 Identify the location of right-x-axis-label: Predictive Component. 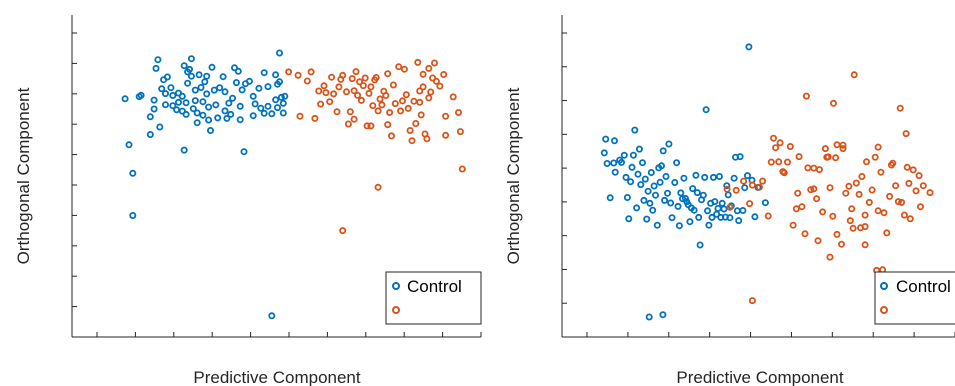
(760, 377).